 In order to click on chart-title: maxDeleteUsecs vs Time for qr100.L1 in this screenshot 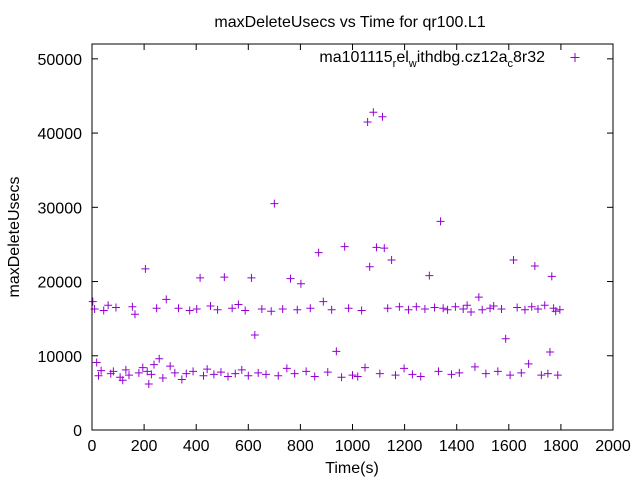, I will do `click(349, 22)`.